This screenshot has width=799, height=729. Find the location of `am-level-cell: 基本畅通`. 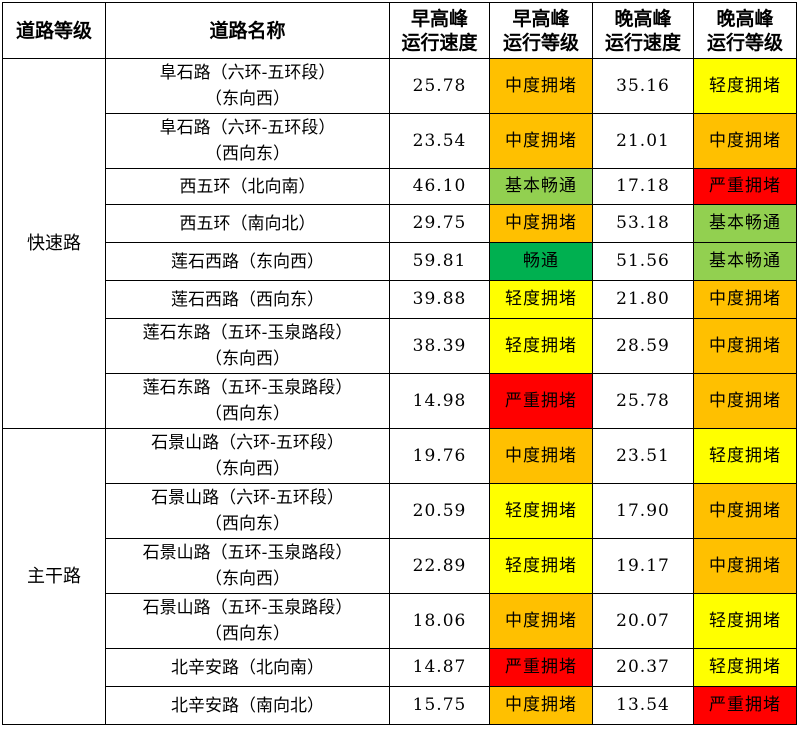

am-level-cell: 基本畅通 is located at coordinates (541, 186).